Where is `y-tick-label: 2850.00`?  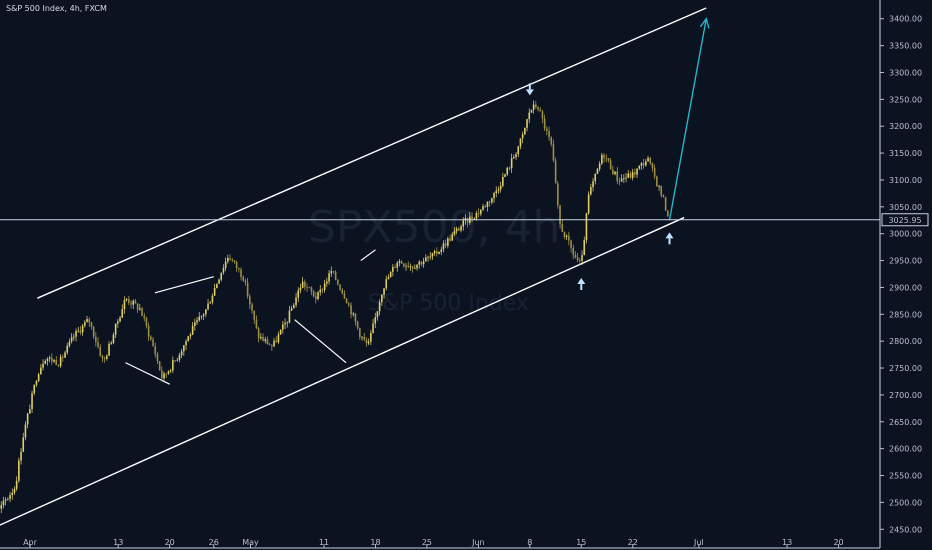
y-tick-label: 2850.00 is located at coordinates (905, 314).